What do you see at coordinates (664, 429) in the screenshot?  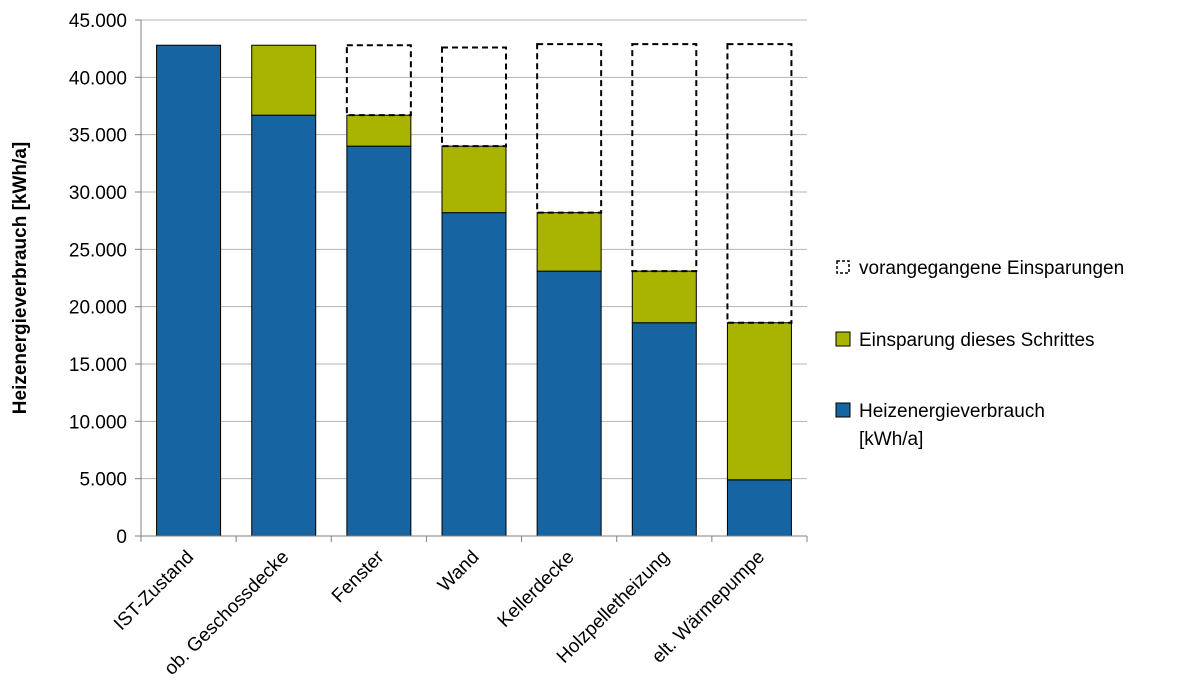 I see `bar-holzpelletheizung-heizenergieverbrauch-kwh-a` at bounding box center [664, 429].